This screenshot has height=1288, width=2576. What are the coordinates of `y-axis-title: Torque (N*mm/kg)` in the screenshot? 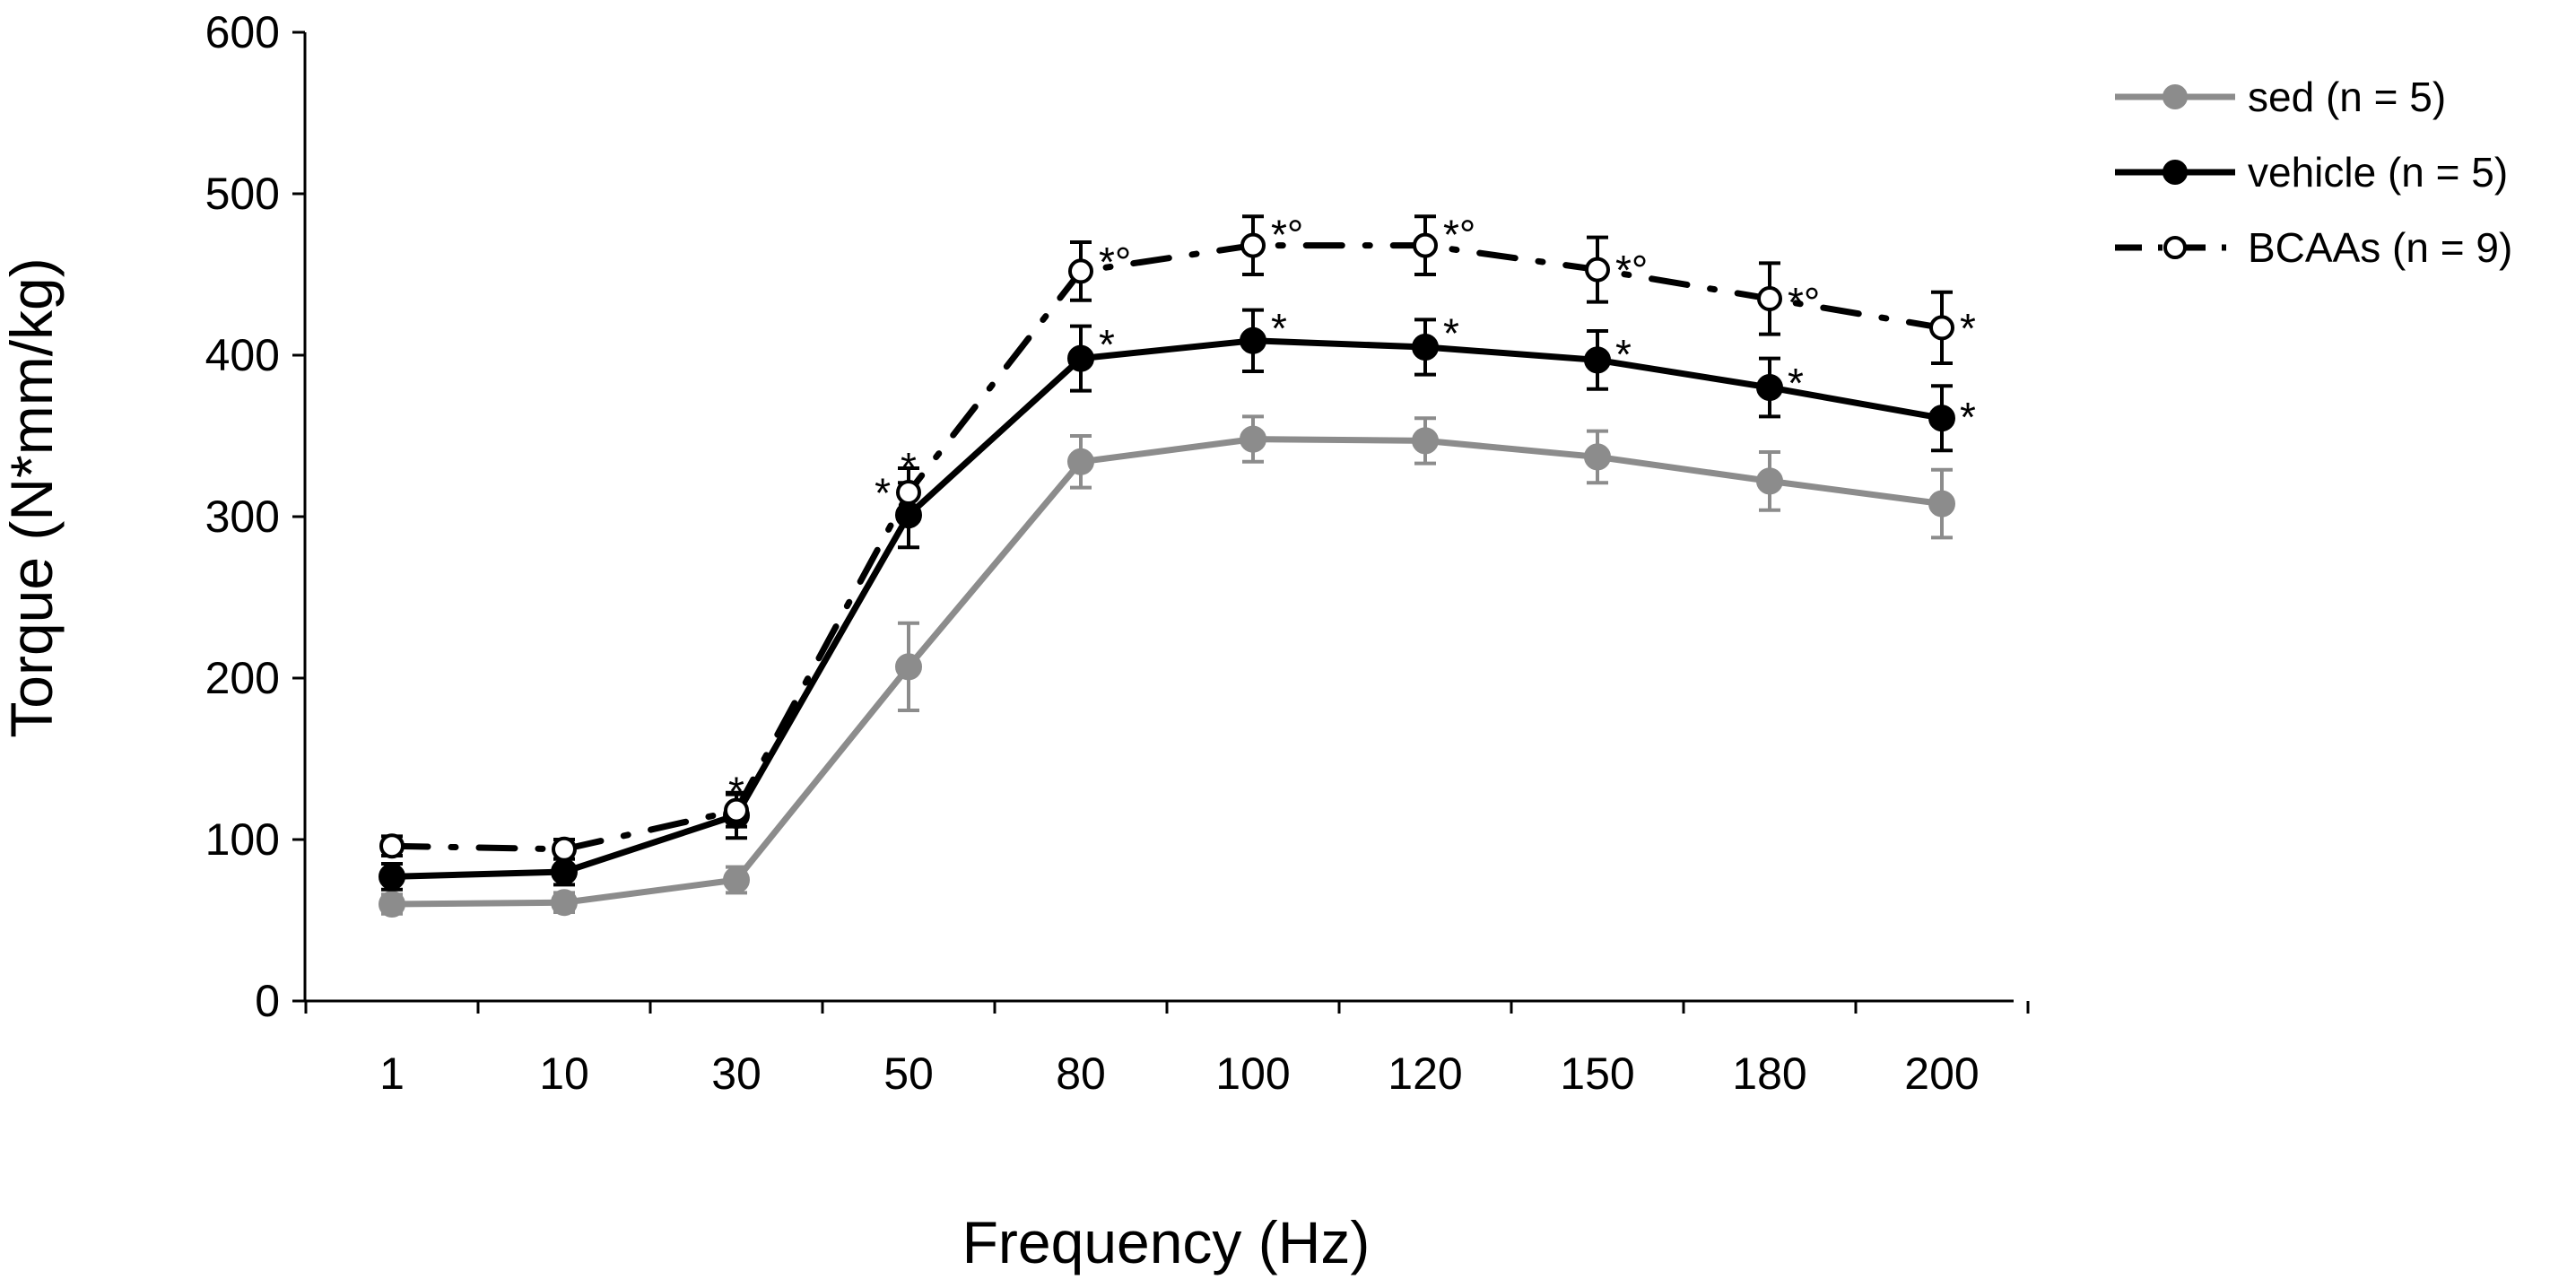 It's located at (32, 497).